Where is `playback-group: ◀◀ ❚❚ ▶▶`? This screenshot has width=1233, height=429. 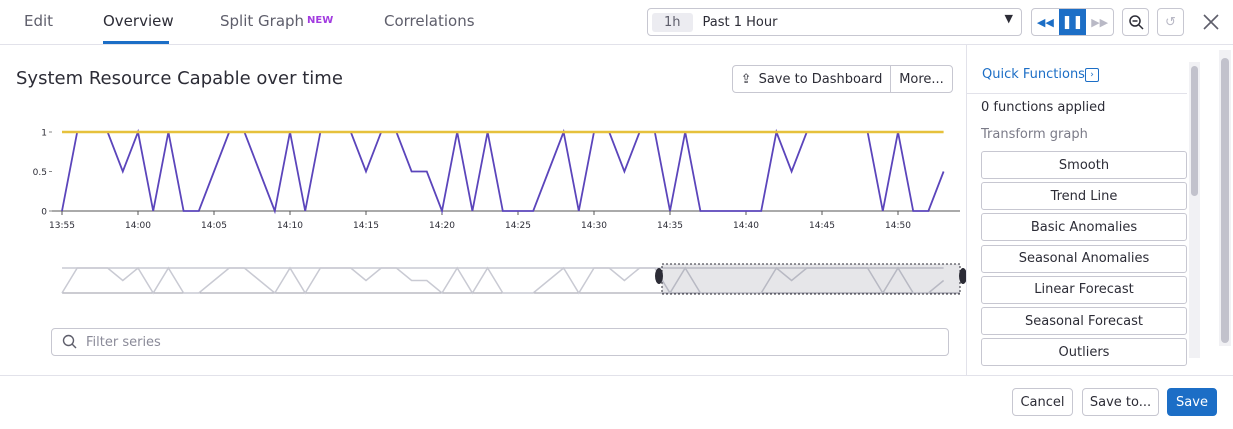 playback-group: ◀◀ ❚❚ ▶▶ is located at coordinates (1072, 22).